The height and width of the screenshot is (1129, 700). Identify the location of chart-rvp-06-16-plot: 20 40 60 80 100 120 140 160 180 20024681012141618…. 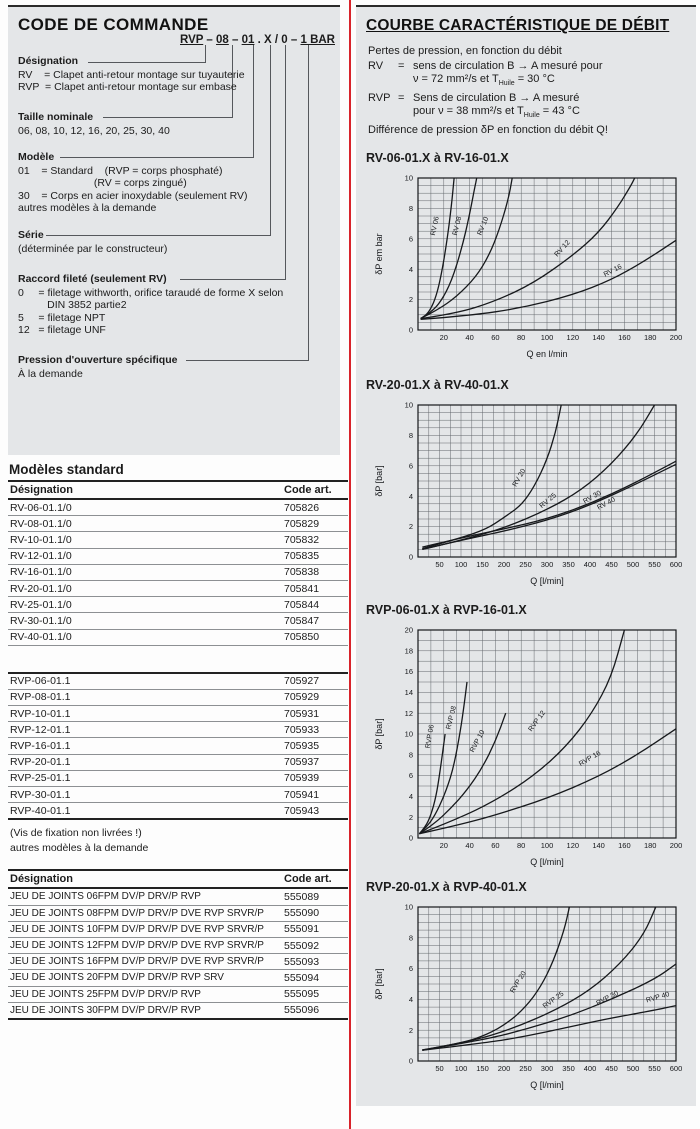
(528, 746).